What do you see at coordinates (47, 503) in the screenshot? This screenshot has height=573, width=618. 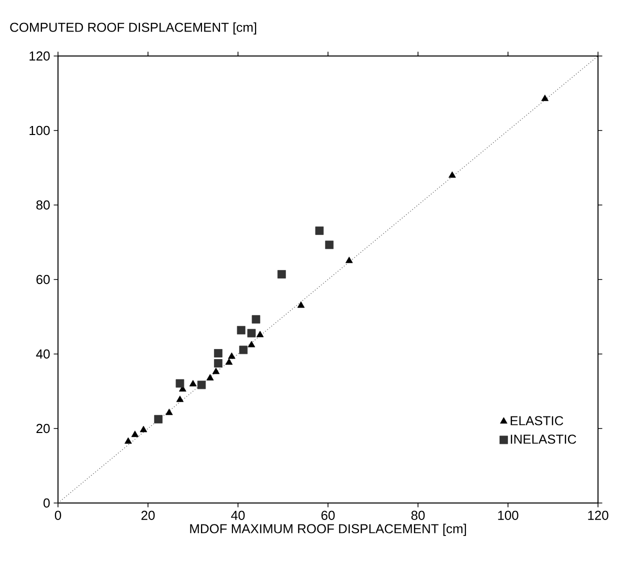 I see `y-tick-label: 0` at bounding box center [47, 503].